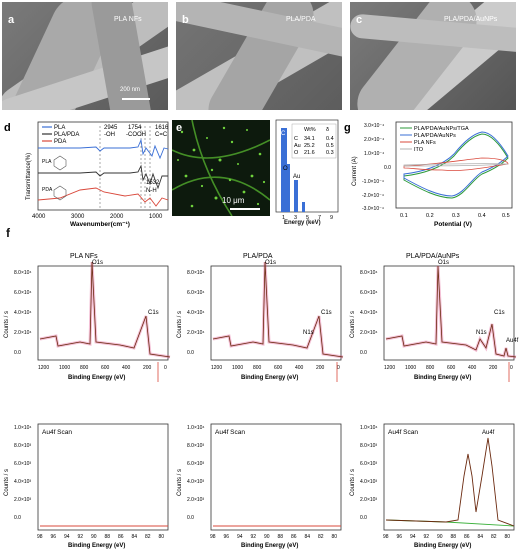 This screenshot has width=519, height=550. Describe the element at coordinates (84, 368) in the screenshot. I see `xps-survey-xtick-0-2: 800` at that location.